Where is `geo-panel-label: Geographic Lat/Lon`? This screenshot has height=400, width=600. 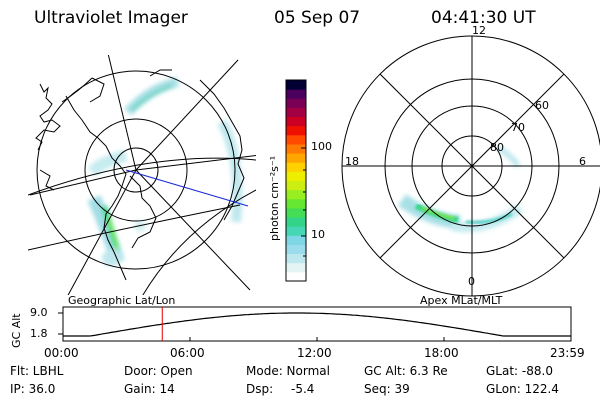
geo-panel-label: Geographic Lat/Lon is located at coordinates (122, 300).